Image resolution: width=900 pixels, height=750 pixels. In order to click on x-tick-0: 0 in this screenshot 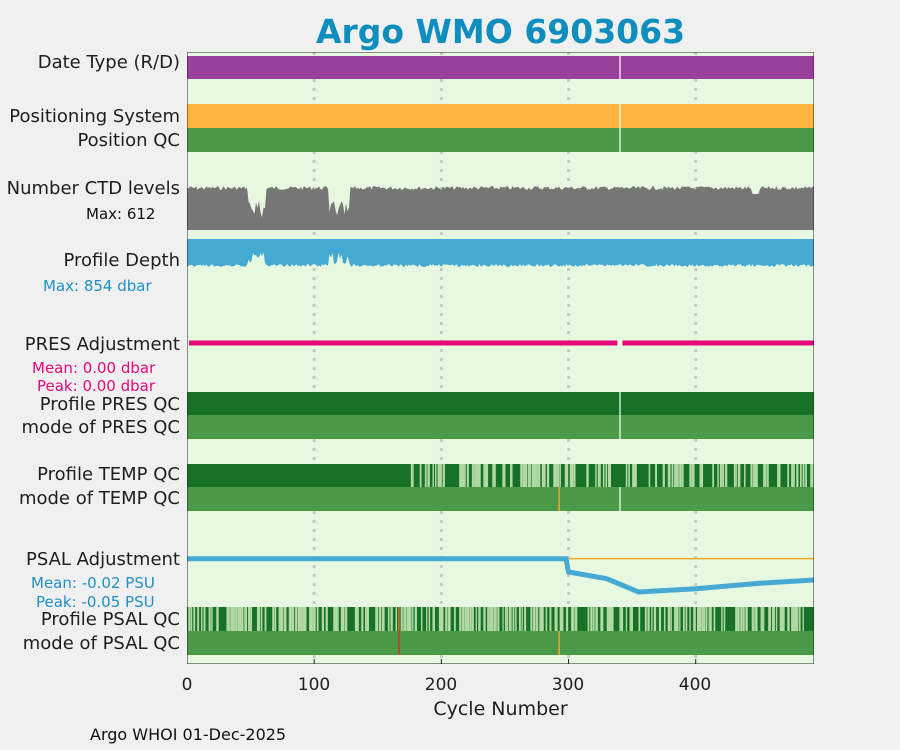, I will do `click(187, 685)`.